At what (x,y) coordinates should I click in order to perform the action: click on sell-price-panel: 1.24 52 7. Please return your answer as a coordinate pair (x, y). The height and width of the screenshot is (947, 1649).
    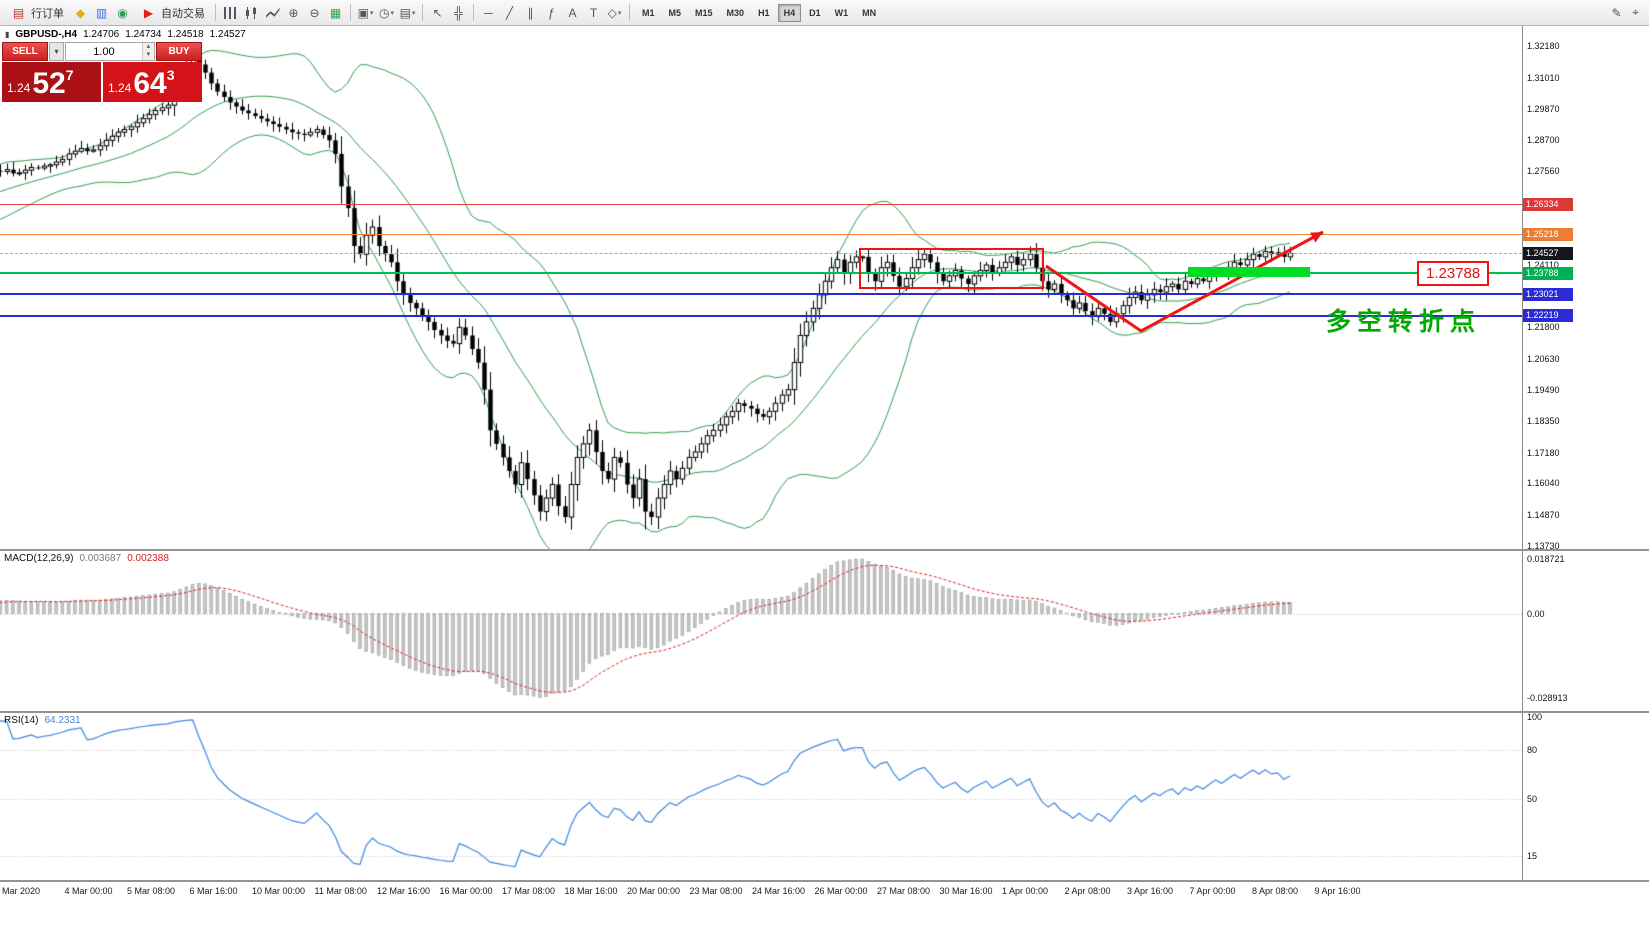
    Looking at the image, I should click on (51, 82).